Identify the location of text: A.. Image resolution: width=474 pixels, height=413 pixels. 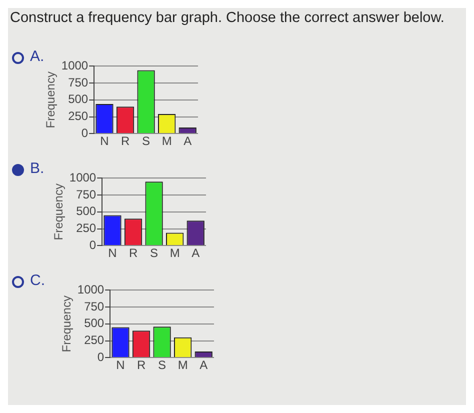
(37, 56).